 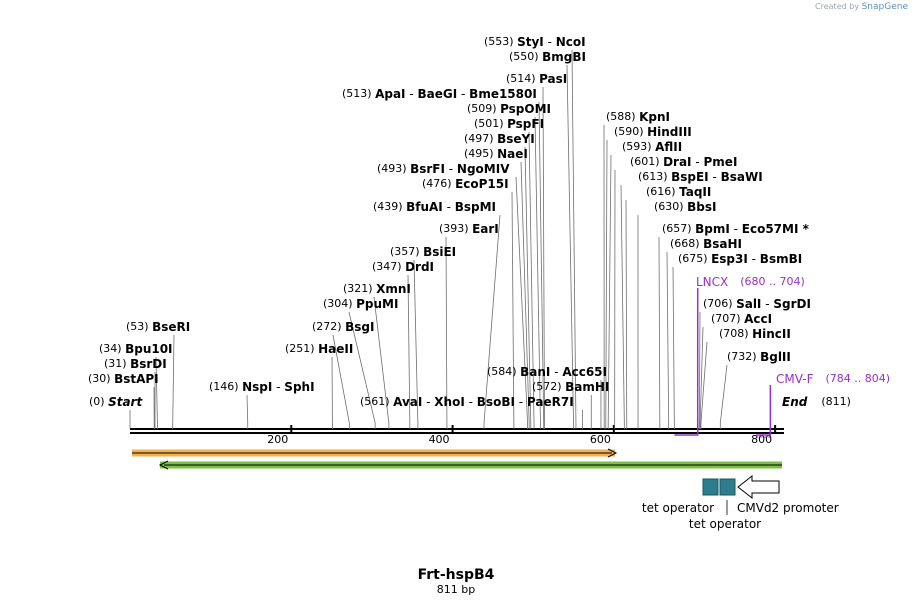 I want to click on cut-leader-bpu10i, so click(x=156, y=392).